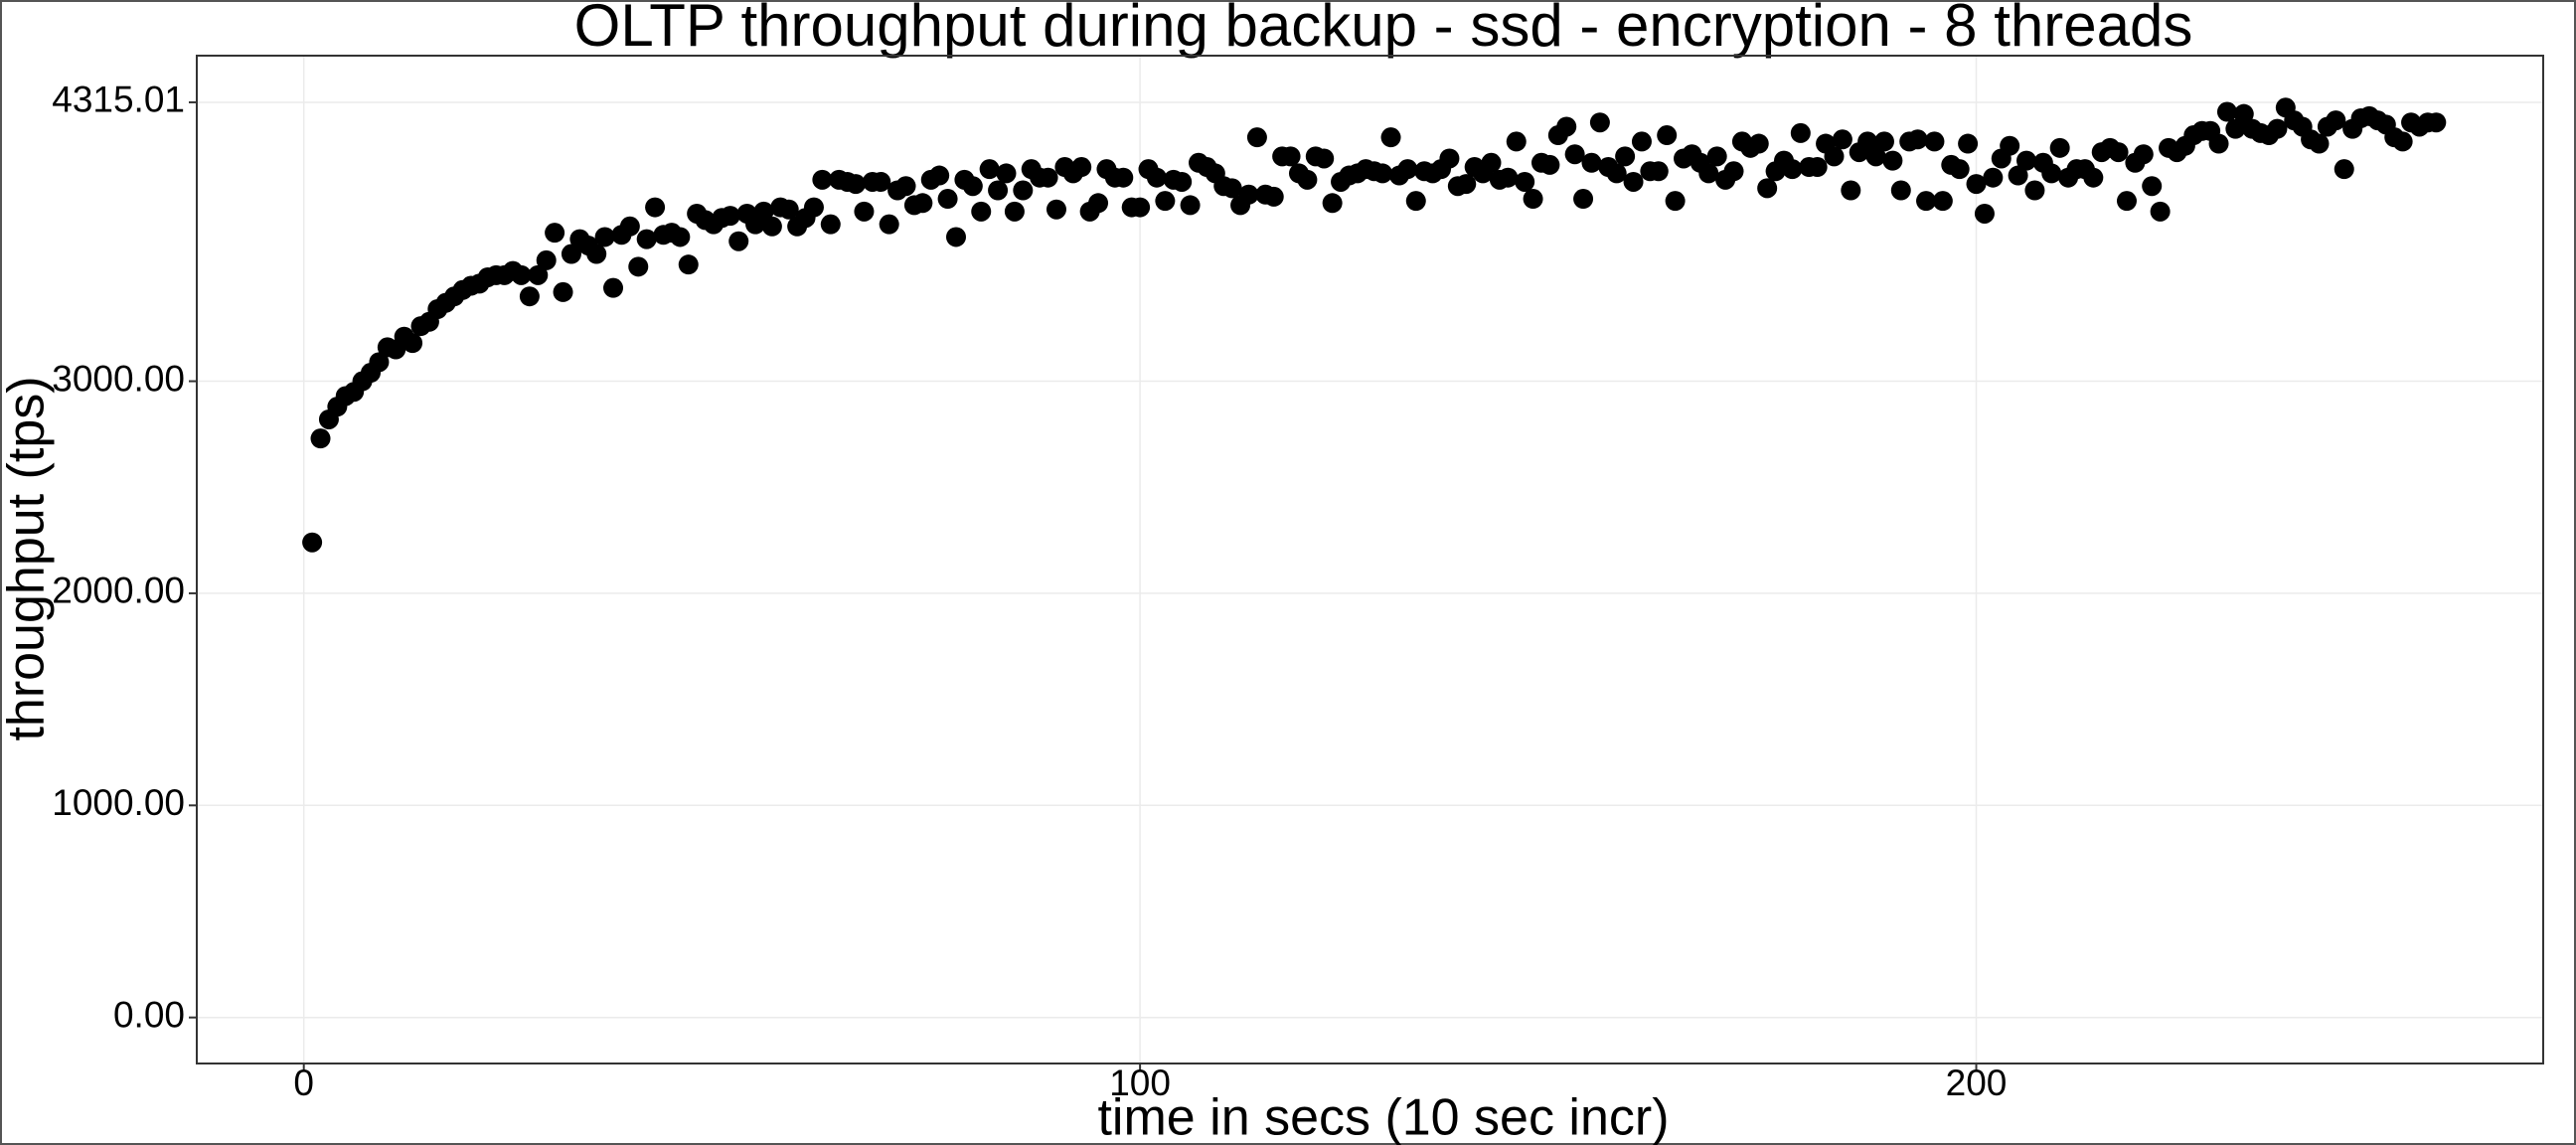 This screenshot has width=2576, height=1145. I want to click on y-tick-label: 3000.00, so click(118, 378).